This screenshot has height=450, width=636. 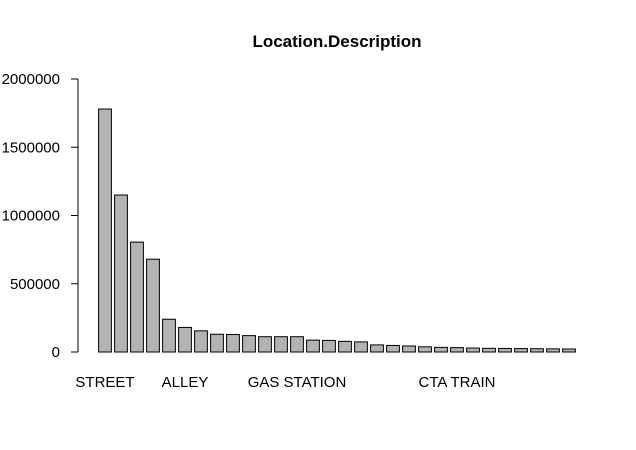 What do you see at coordinates (35, 284) in the screenshot?
I see `y-tick-label: 500000` at bounding box center [35, 284].